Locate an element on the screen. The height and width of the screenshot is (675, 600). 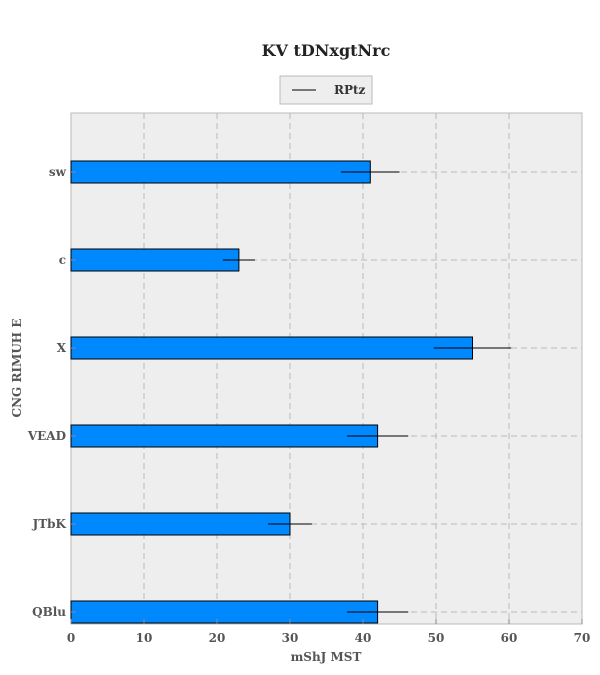
bar-JTbK is located at coordinates (180, 524).